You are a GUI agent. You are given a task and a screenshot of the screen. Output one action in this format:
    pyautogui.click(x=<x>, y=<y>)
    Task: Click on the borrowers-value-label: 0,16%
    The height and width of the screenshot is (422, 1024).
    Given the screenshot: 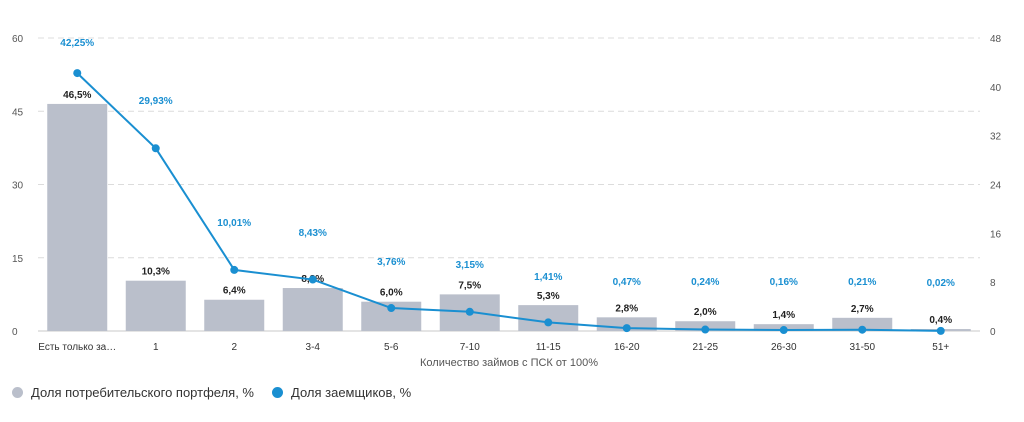 What is the action you would take?
    pyautogui.click(x=784, y=282)
    